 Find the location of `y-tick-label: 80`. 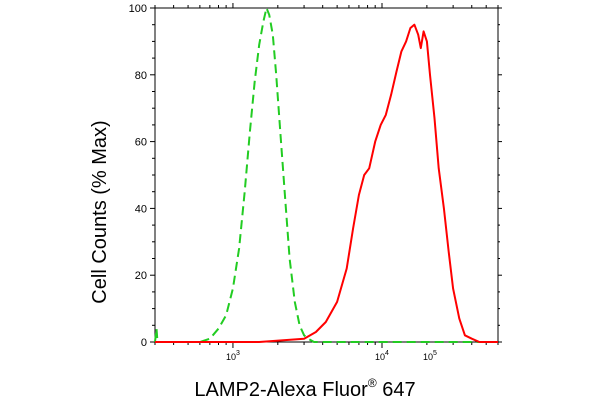

y-tick-label: 80 is located at coordinates (141, 76).